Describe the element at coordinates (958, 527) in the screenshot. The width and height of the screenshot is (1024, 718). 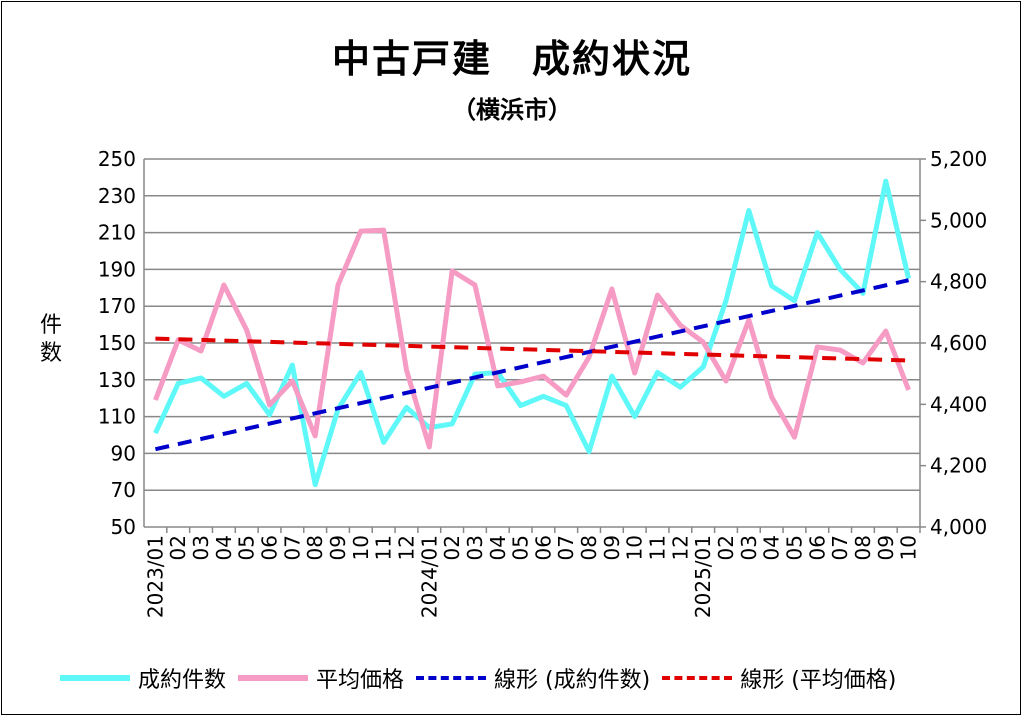
I see `y2-tick-label: 4,000` at that location.